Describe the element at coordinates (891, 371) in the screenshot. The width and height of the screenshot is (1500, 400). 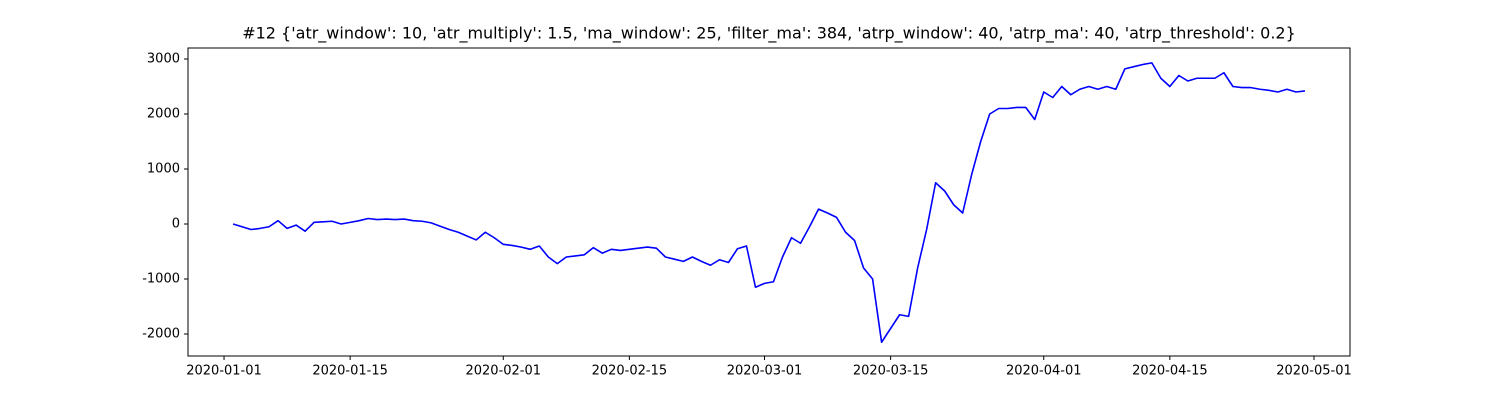
I see `x-tick-label: 2020-03-15` at that location.